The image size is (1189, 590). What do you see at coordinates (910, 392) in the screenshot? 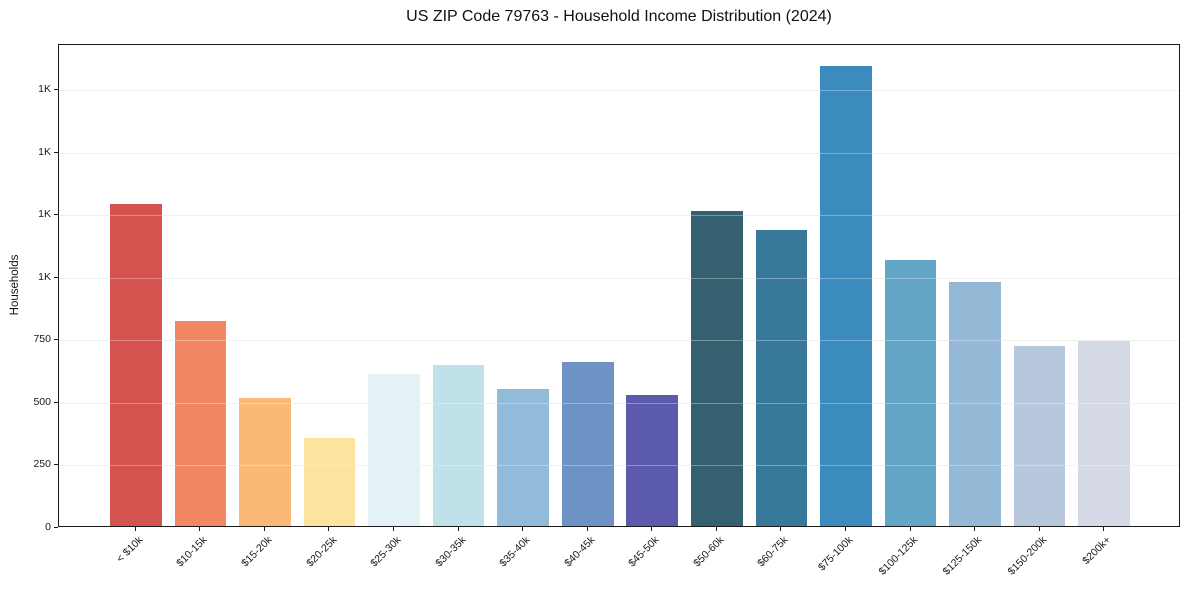
I see `bar-100-125k` at bounding box center [910, 392].